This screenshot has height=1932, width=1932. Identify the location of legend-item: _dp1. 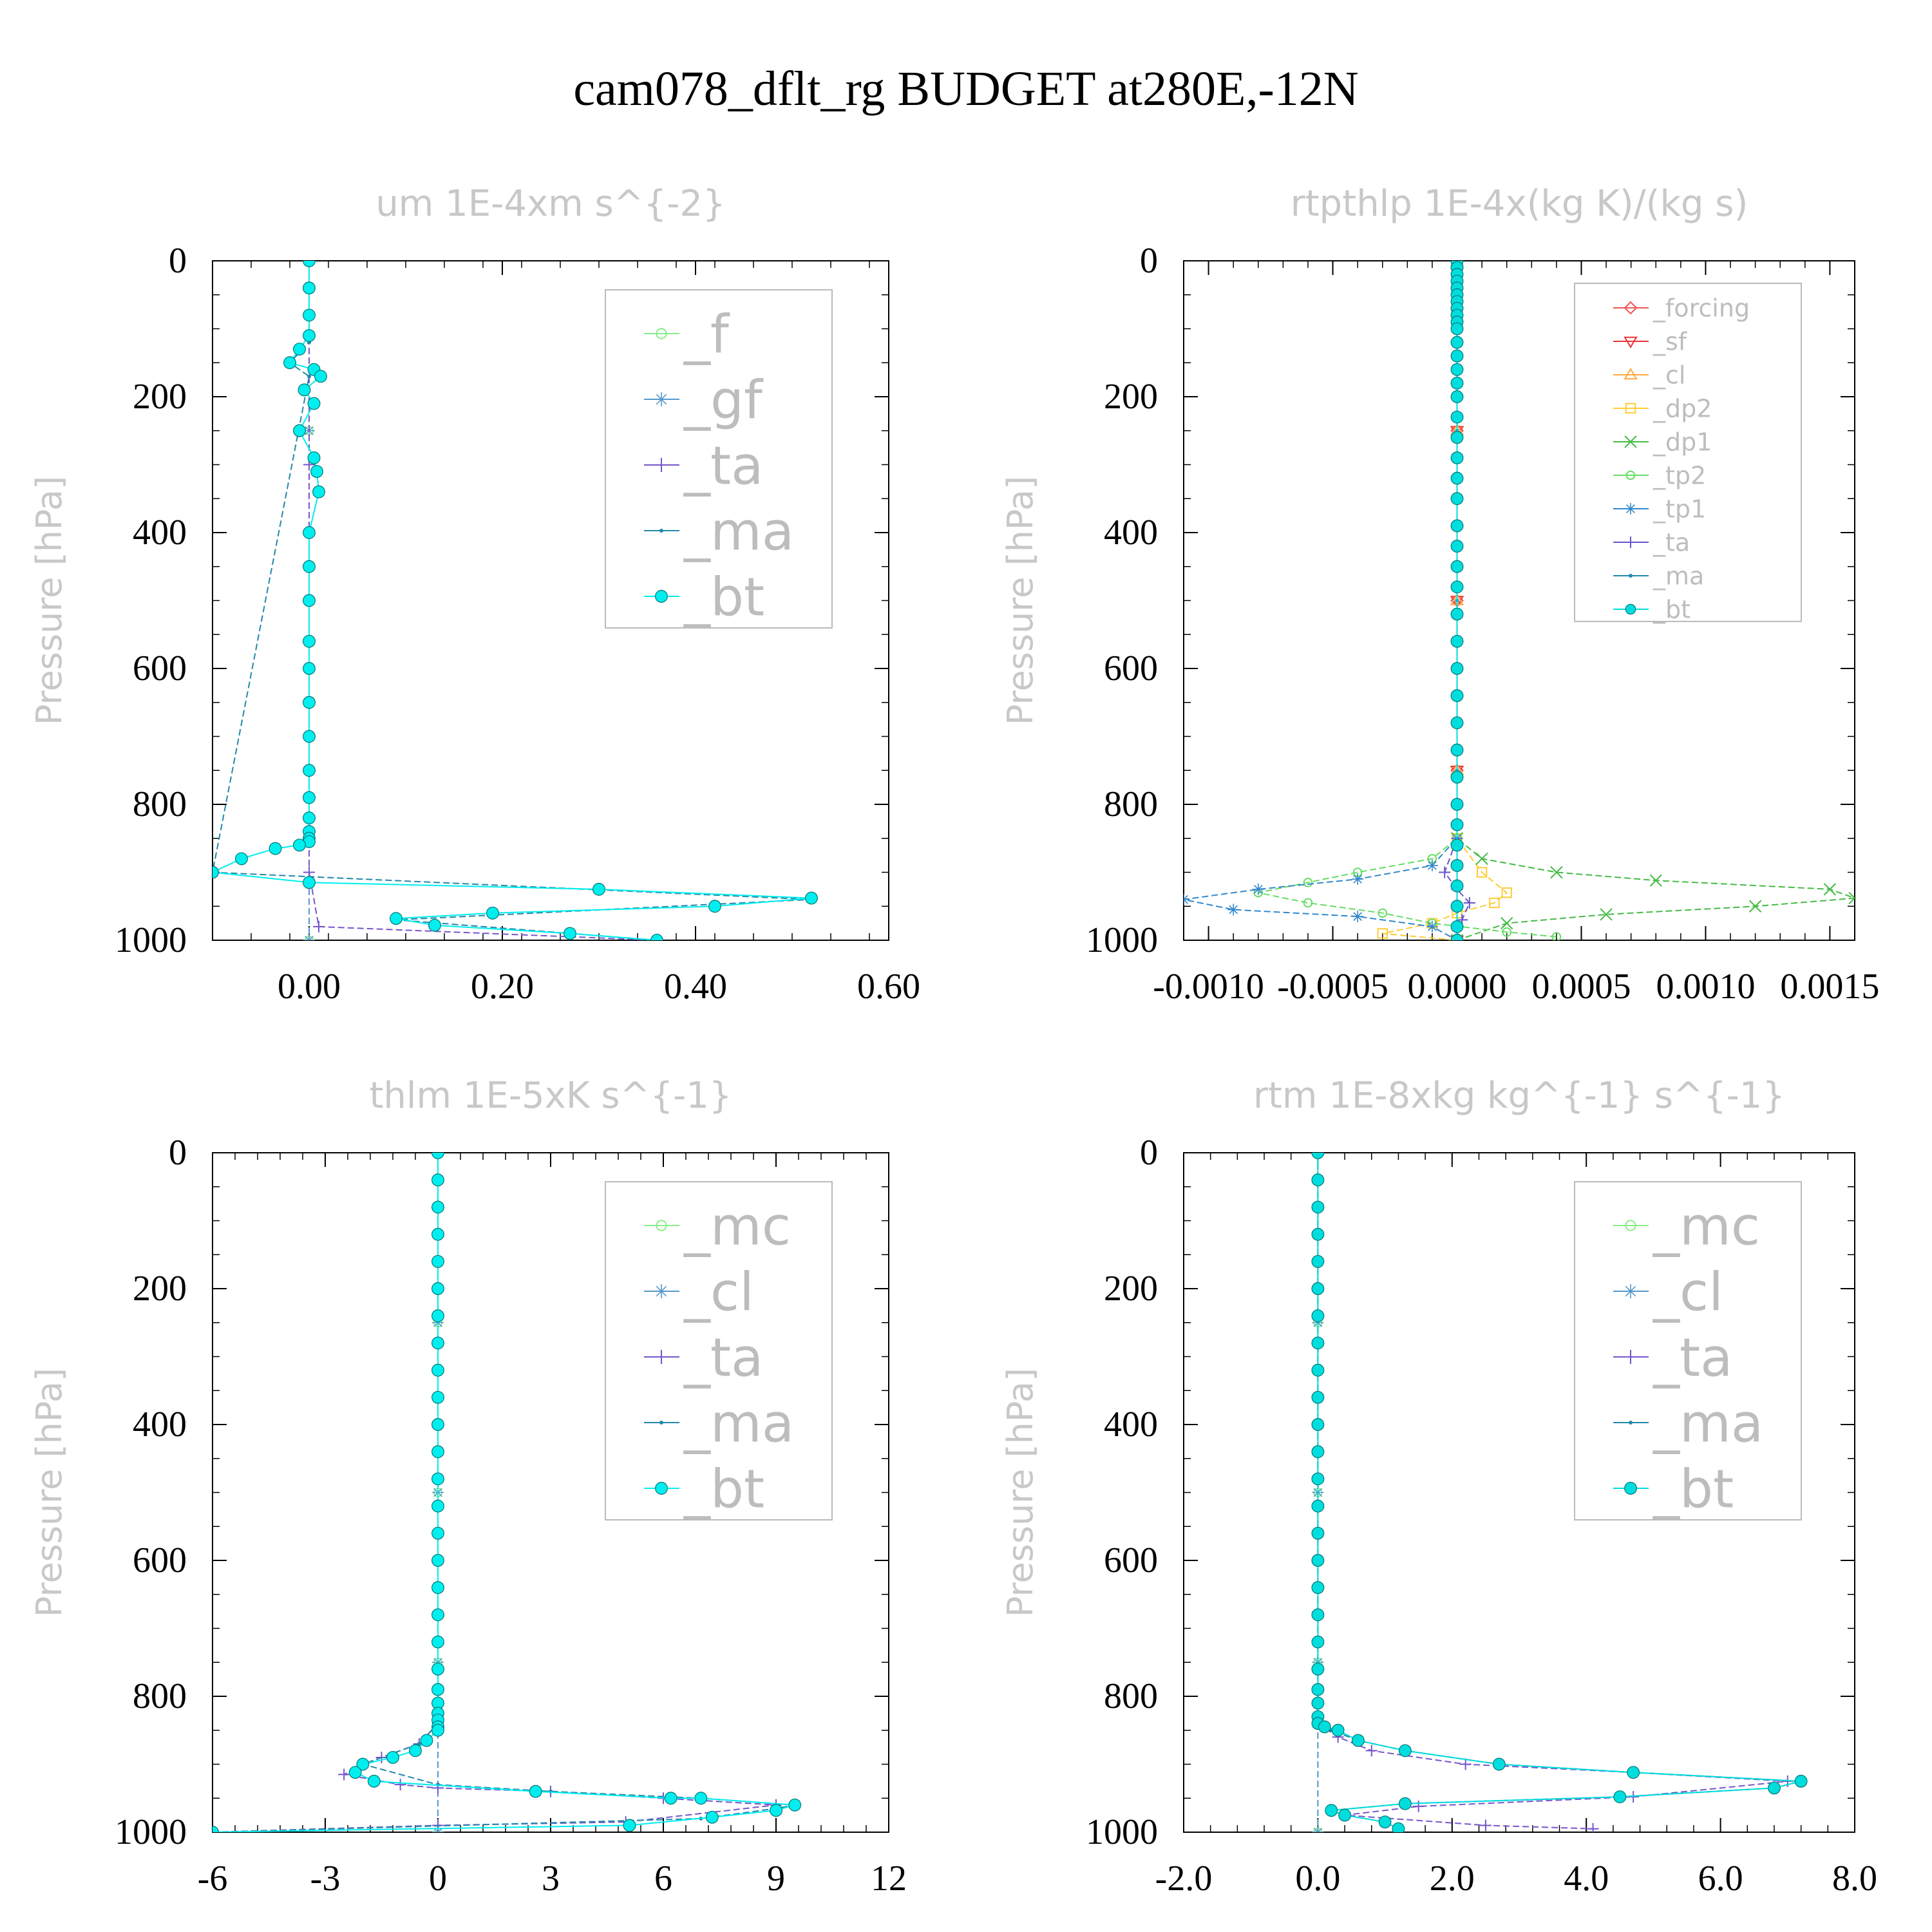
(1663, 443).